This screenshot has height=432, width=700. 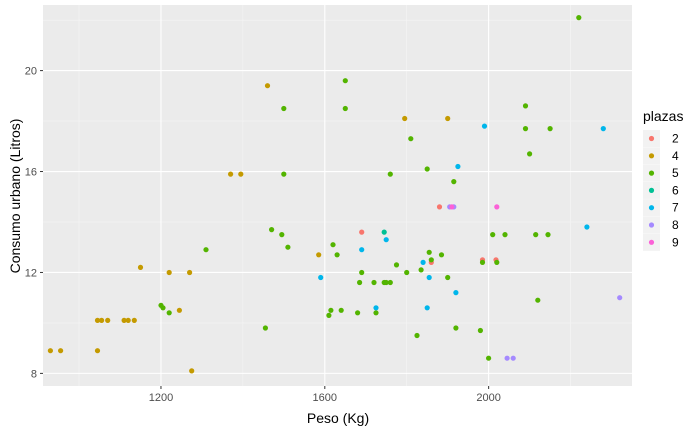 I want to click on y-axis-title: Consumo urbano (Litros), so click(x=15, y=196).